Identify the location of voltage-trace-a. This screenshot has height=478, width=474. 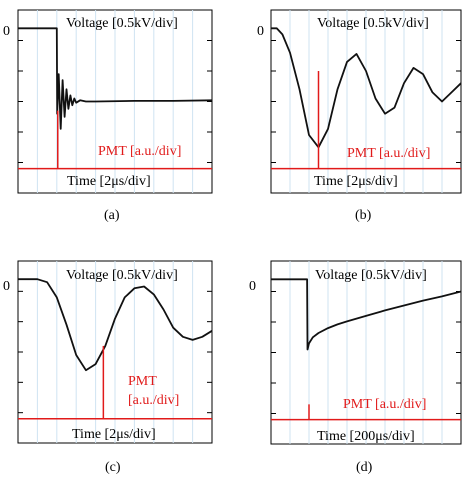
(115, 78).